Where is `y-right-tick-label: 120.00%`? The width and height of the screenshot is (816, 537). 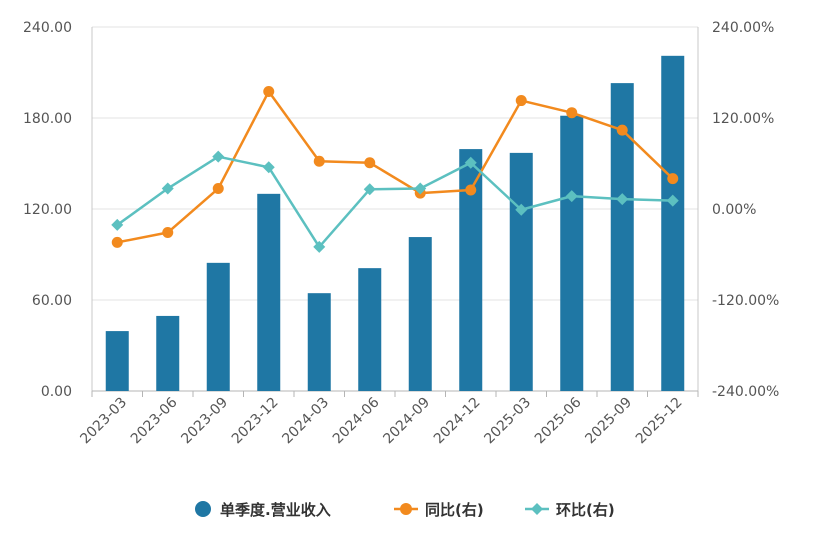 y-right-tick-label: 120.00% is located at coordinates (743, 119).